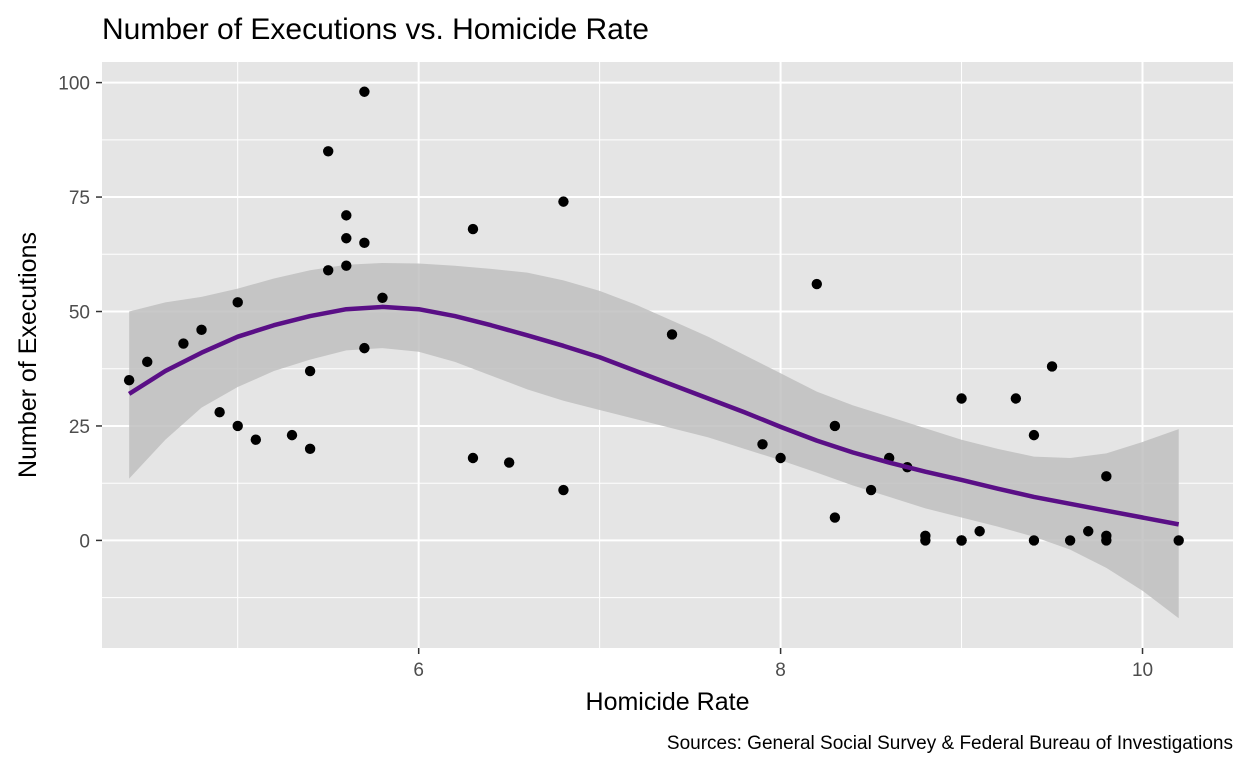 Image resolution: width=1248 pixels, height=768 pixels. What do you see at coordinates (84, 541) in the screenshot?
I see `y-tick-label: 0` at bounding box center [84, 541].